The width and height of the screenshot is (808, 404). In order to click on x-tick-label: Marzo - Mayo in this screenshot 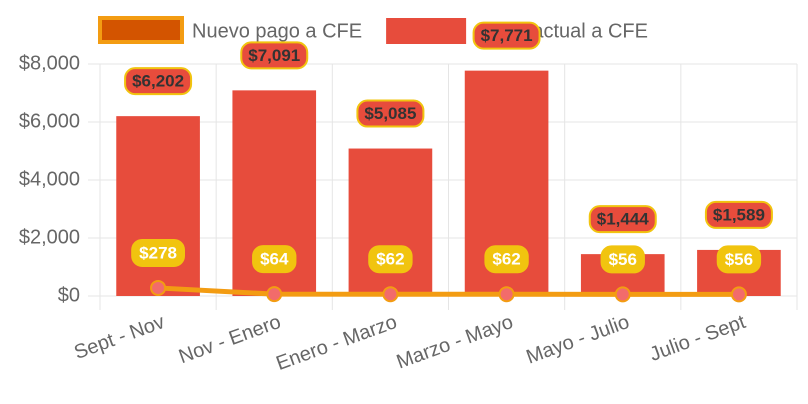, I will do `click(455, 342)`.